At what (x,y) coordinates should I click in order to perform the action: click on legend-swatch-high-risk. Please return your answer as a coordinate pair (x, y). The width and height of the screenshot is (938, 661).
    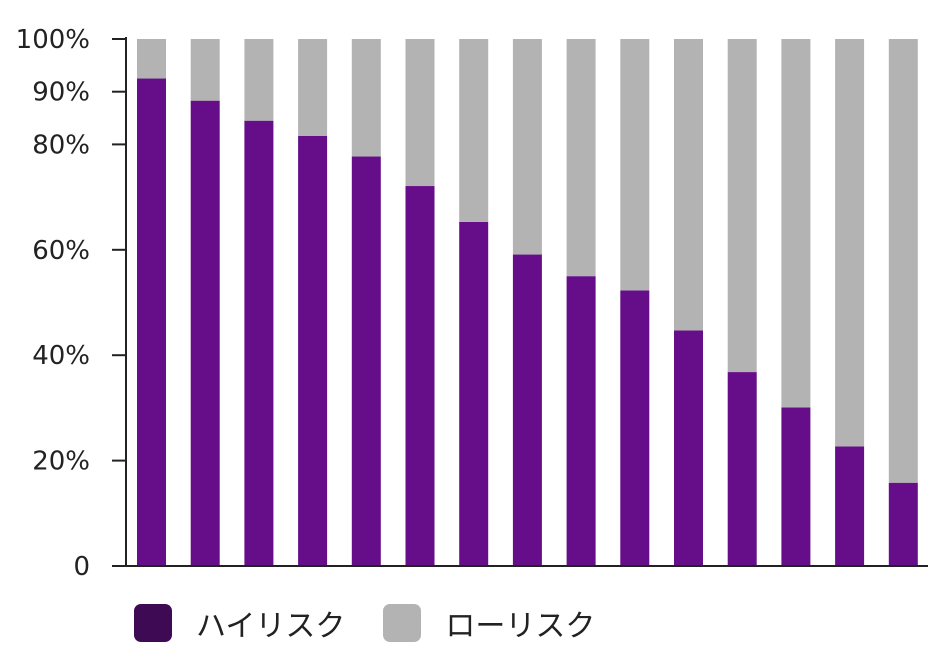
    Looking at the image, I should click on (153, 623).